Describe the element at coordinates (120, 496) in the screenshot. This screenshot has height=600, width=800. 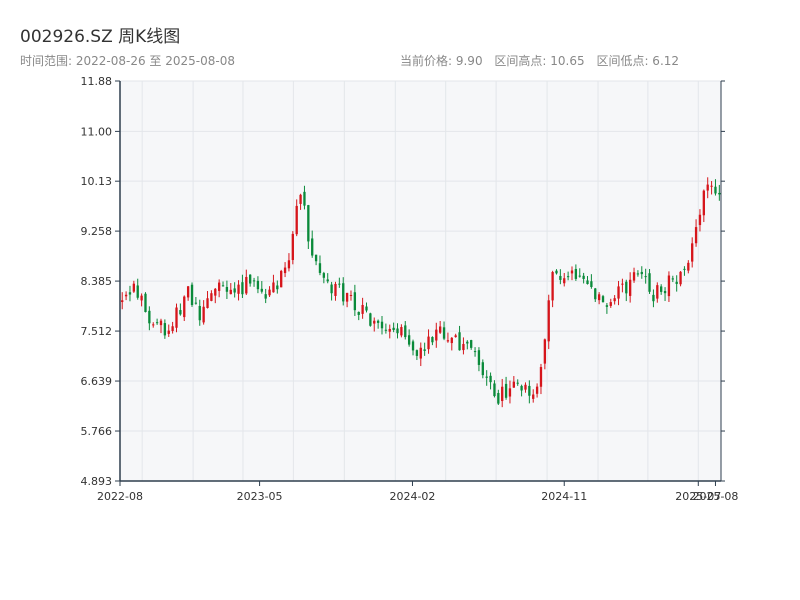
I see `x-tick-label: 2022-08` at that location.